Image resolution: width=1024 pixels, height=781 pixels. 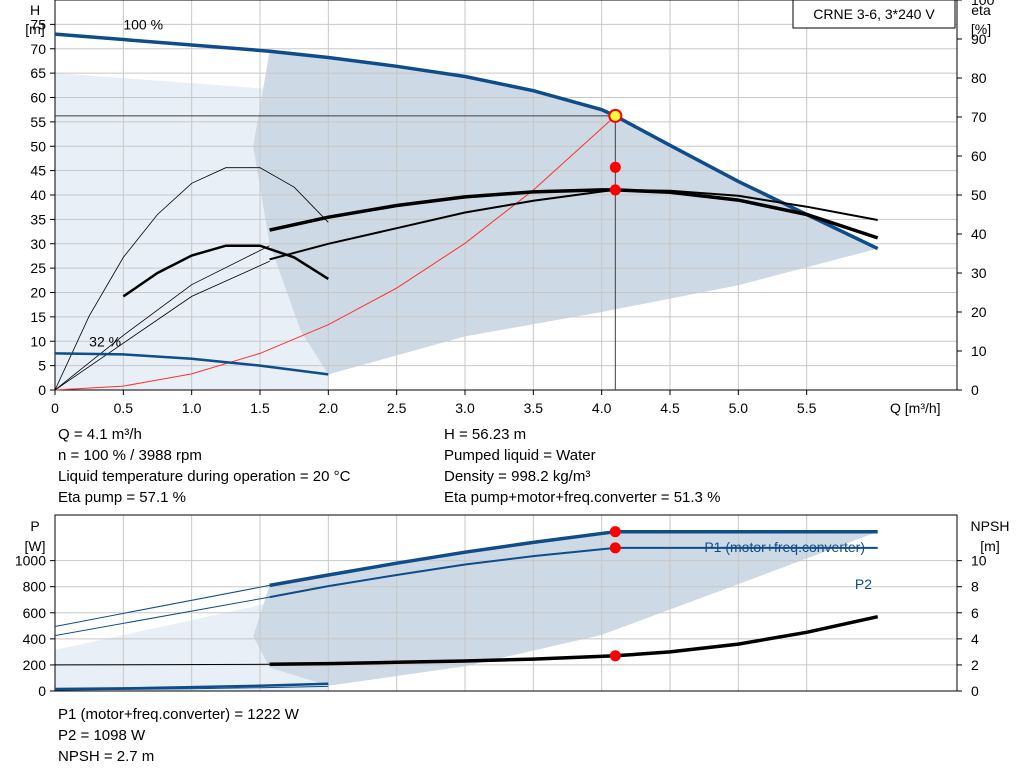 I want to click on y-tick-label-t: 60, so click(x=38, y=98).